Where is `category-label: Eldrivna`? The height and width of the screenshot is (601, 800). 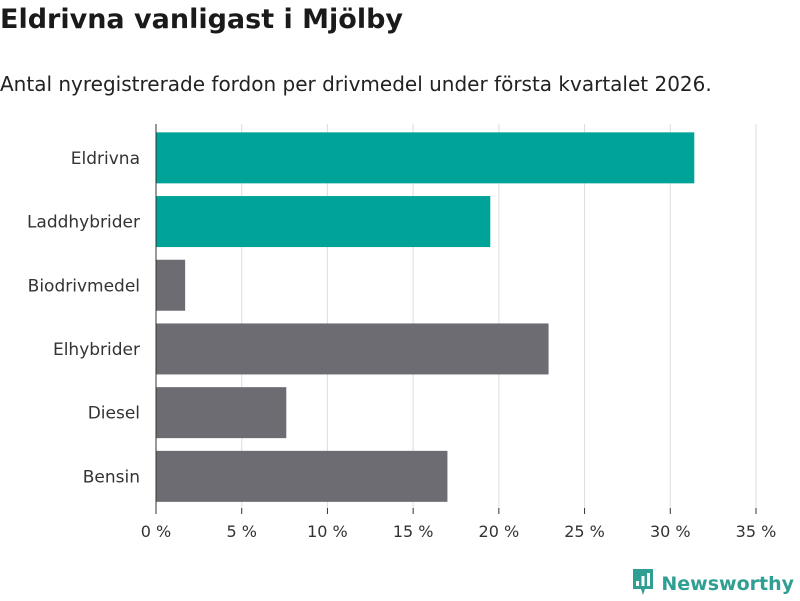 category-label: Eldrivna is located at coordinates (105, 159).